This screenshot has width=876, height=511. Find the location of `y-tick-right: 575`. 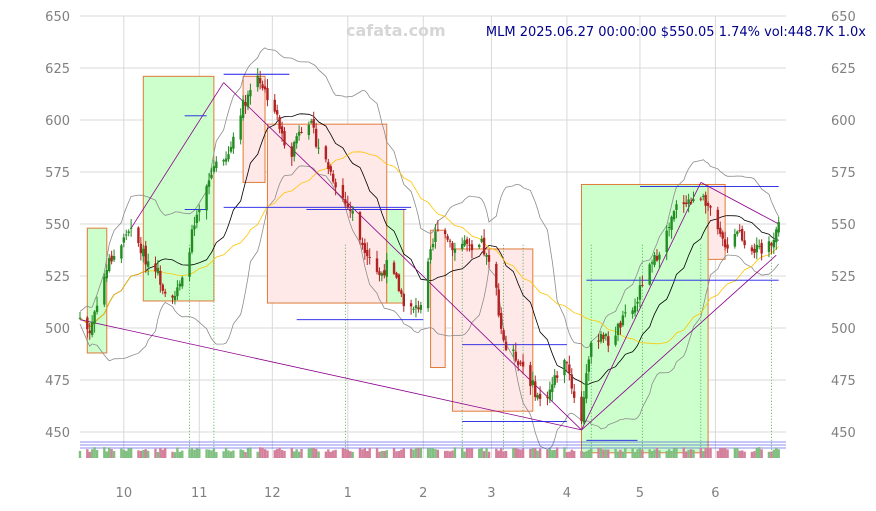

y-tick-right: 575 is located at coordinates (843, 173).